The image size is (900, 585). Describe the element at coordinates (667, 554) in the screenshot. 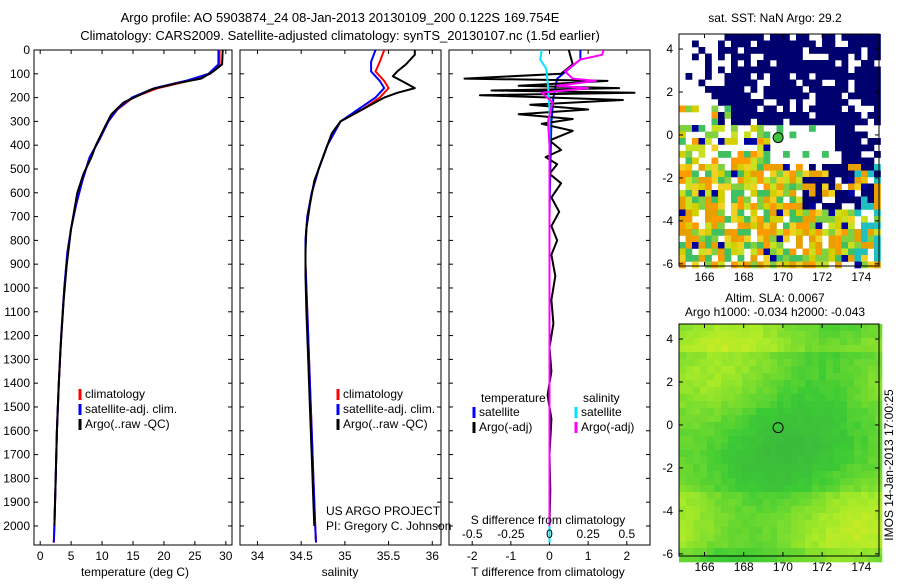

I see `sla-ytick-label: -6` at that location.